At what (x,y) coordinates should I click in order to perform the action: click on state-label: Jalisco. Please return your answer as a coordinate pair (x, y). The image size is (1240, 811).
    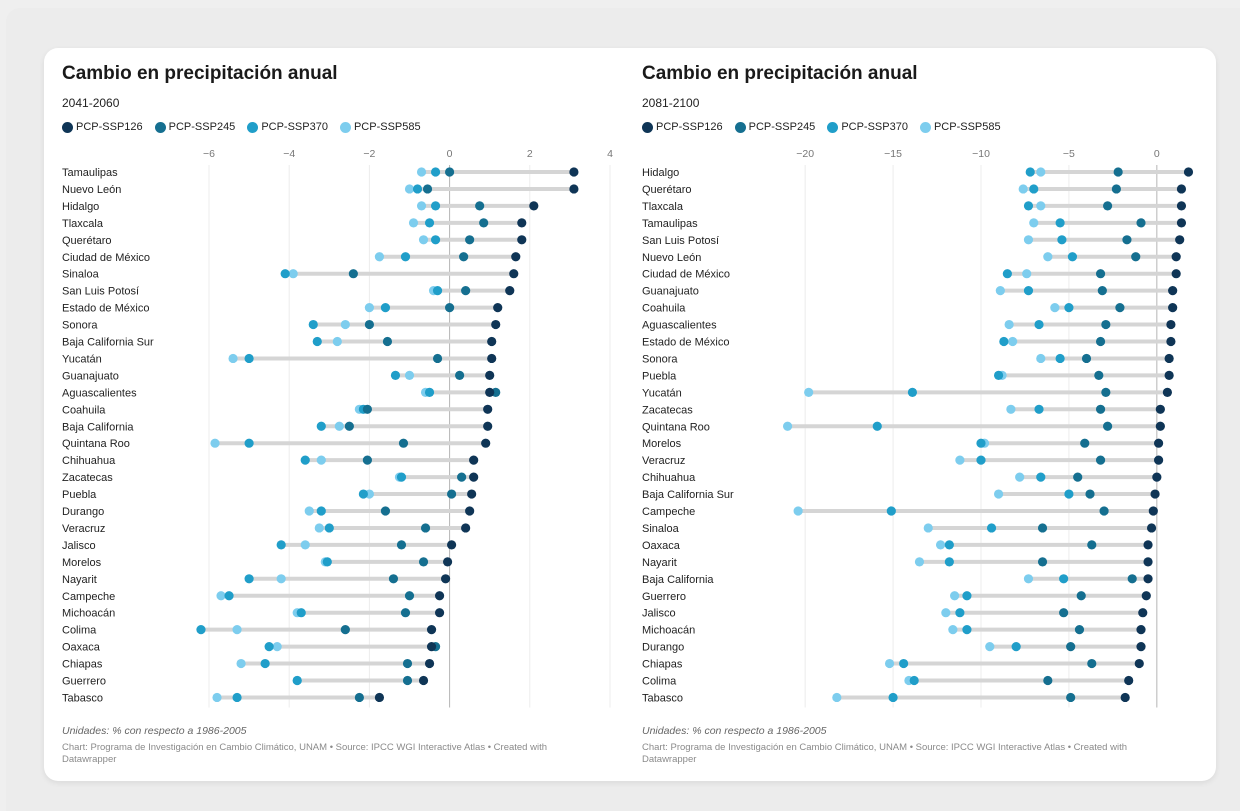
    Looking at the image, I should click on (659, 614).